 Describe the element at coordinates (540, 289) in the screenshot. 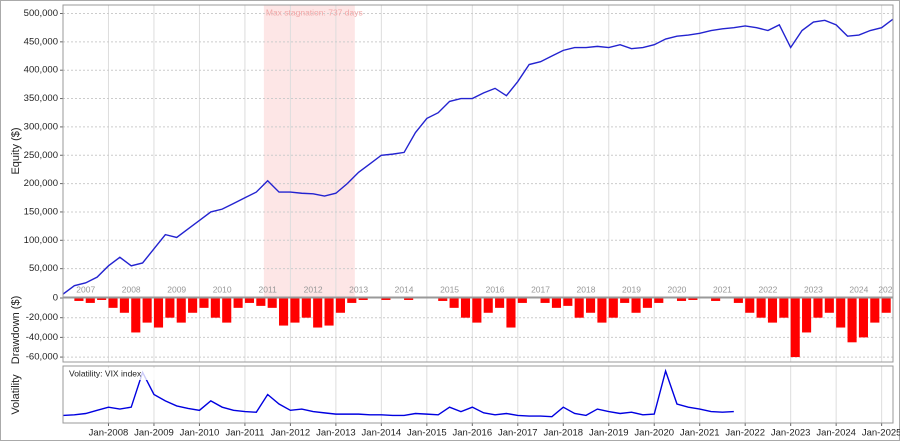

I see `year-label: 2017` at that location.